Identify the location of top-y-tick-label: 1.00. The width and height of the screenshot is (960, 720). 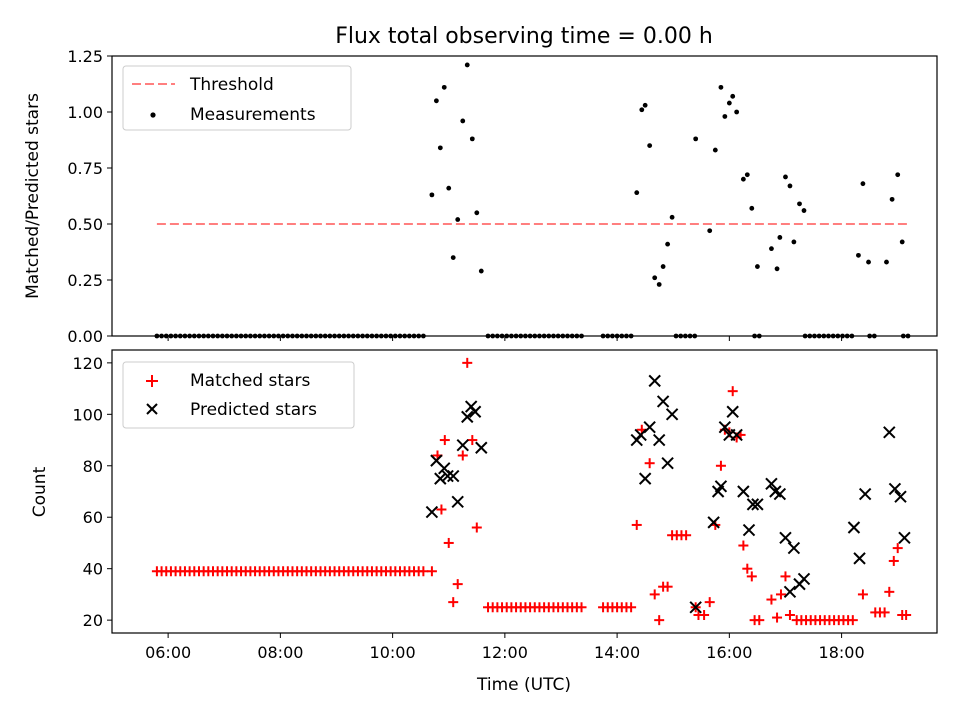
(85, 112).